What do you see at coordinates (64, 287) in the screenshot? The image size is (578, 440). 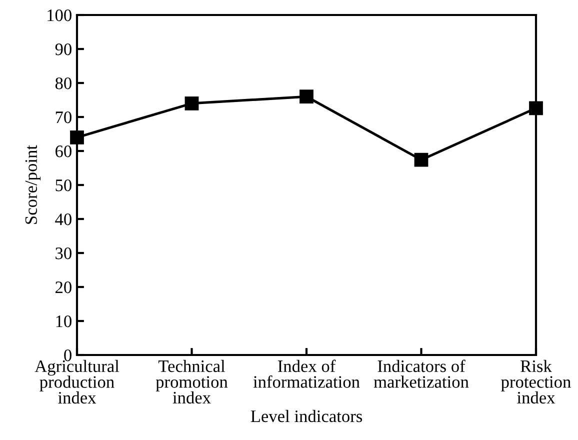 I see `y-tick-label: 20` at bounding box center [64, 287].